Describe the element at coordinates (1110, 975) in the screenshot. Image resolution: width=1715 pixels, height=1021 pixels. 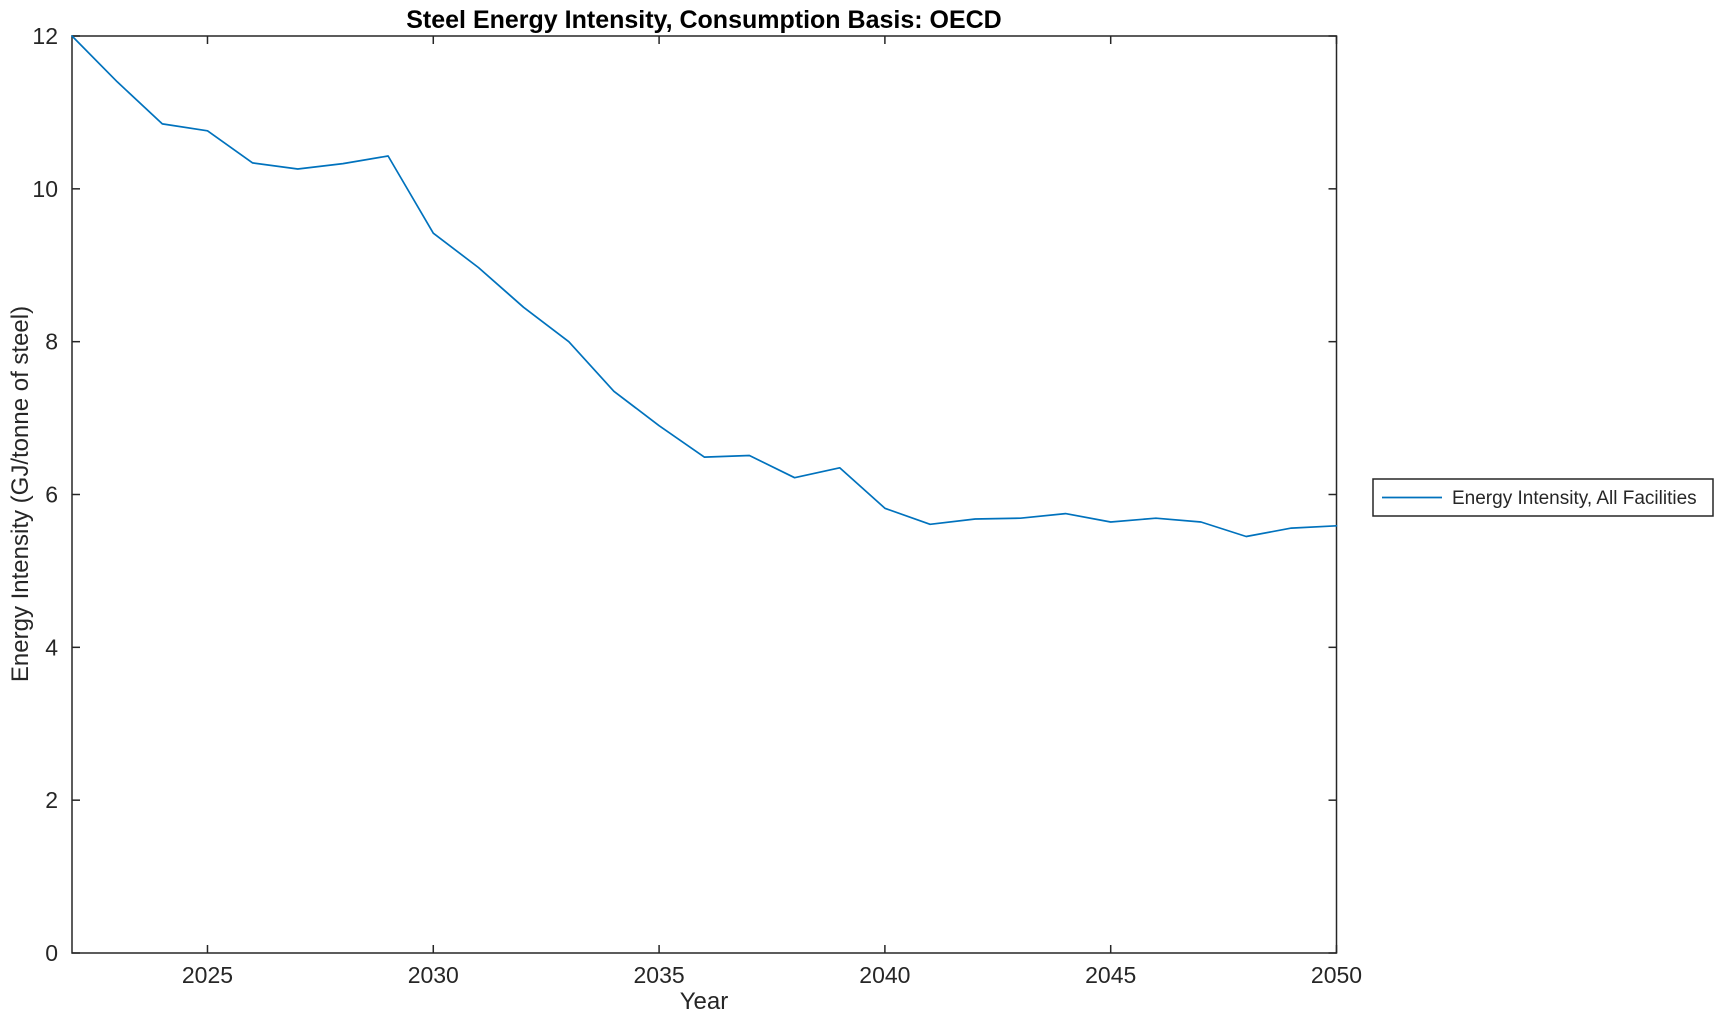
I see `x-tick-label: 2045` at that location.